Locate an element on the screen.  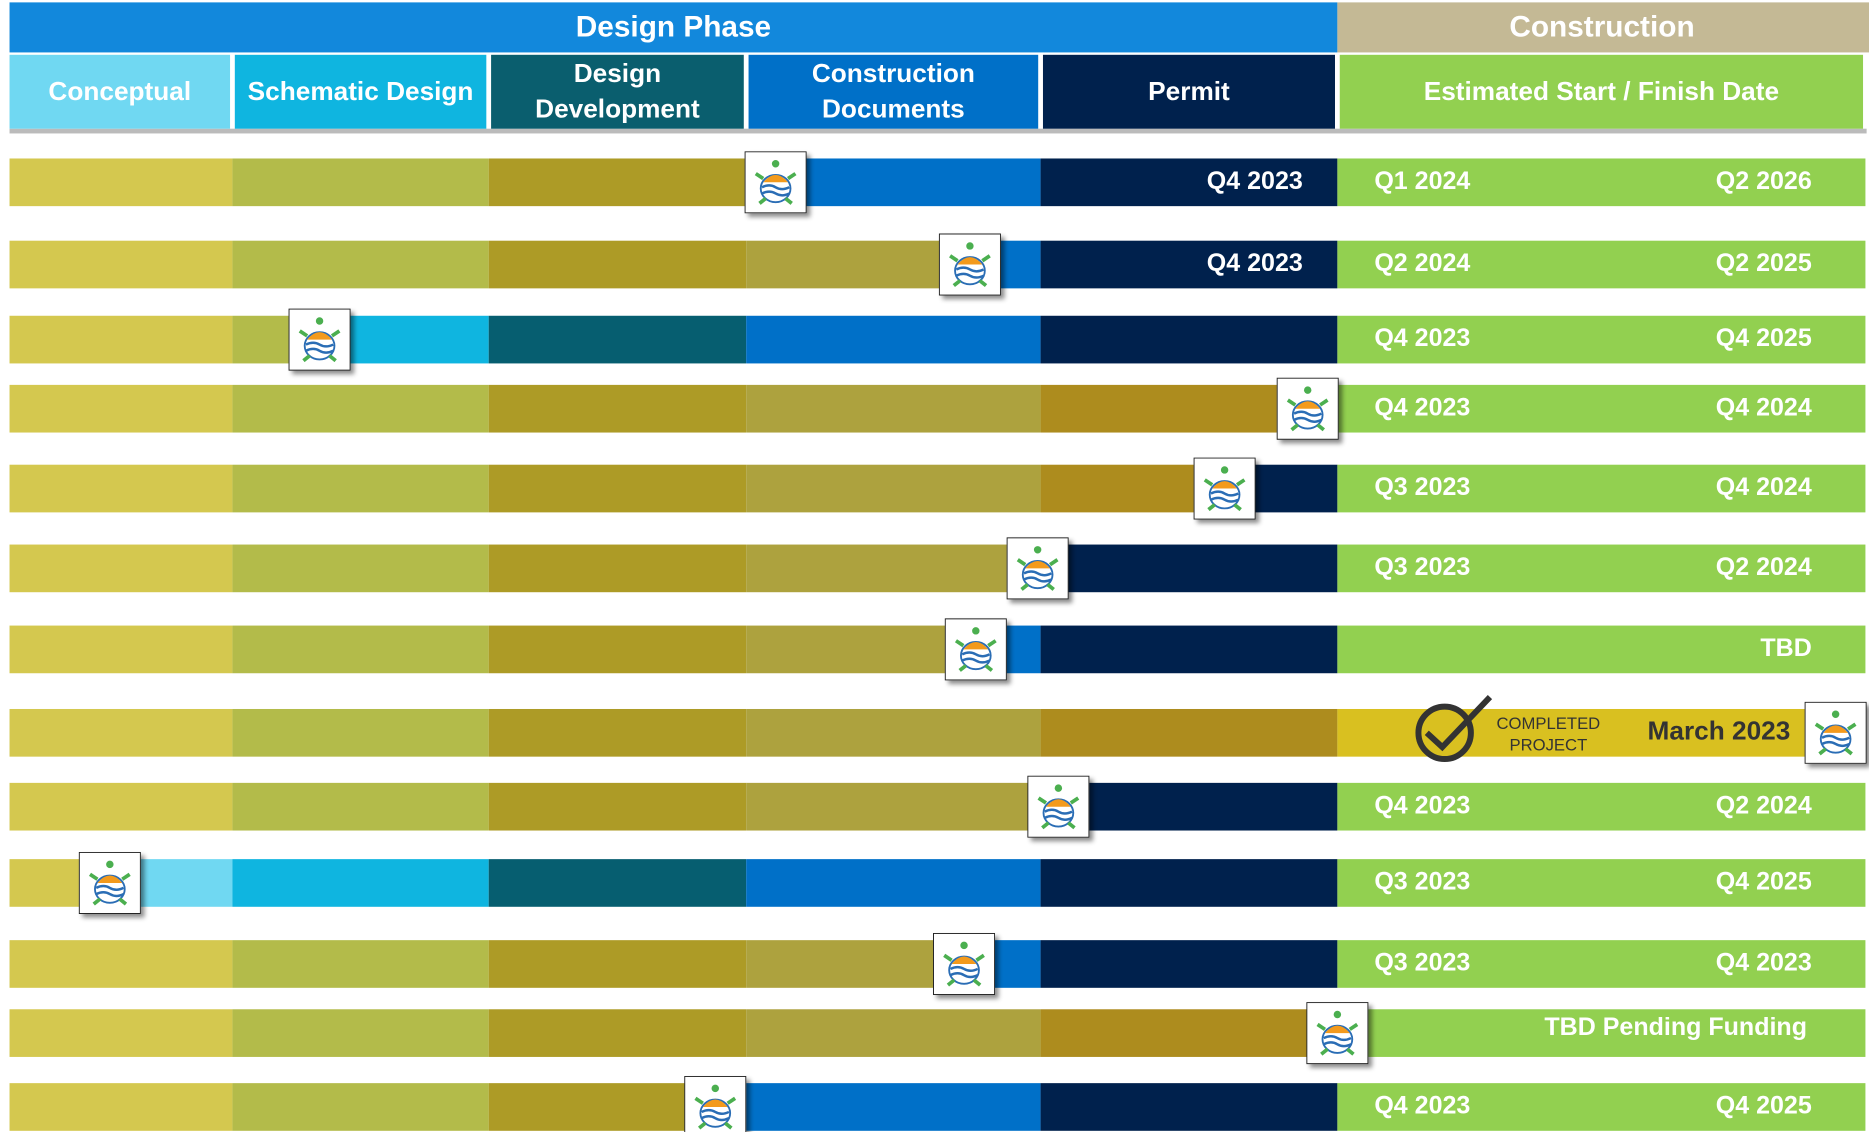
finish-date: Q2 2025 is located at coordinates (1764, 263).